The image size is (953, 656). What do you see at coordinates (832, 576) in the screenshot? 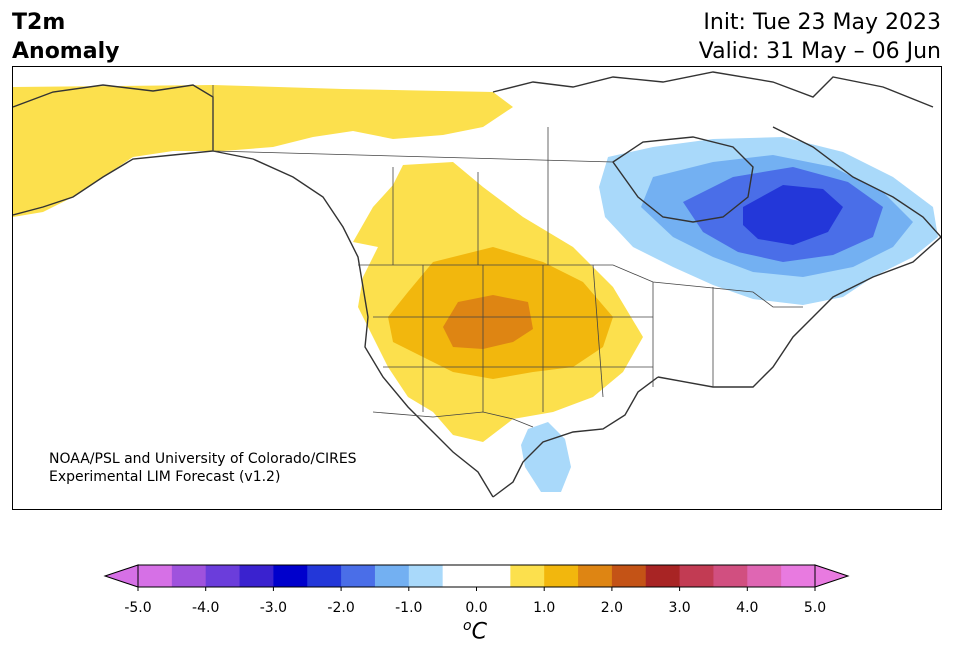
I see `colorbar-extend-high` at bounding box center [832, 576].